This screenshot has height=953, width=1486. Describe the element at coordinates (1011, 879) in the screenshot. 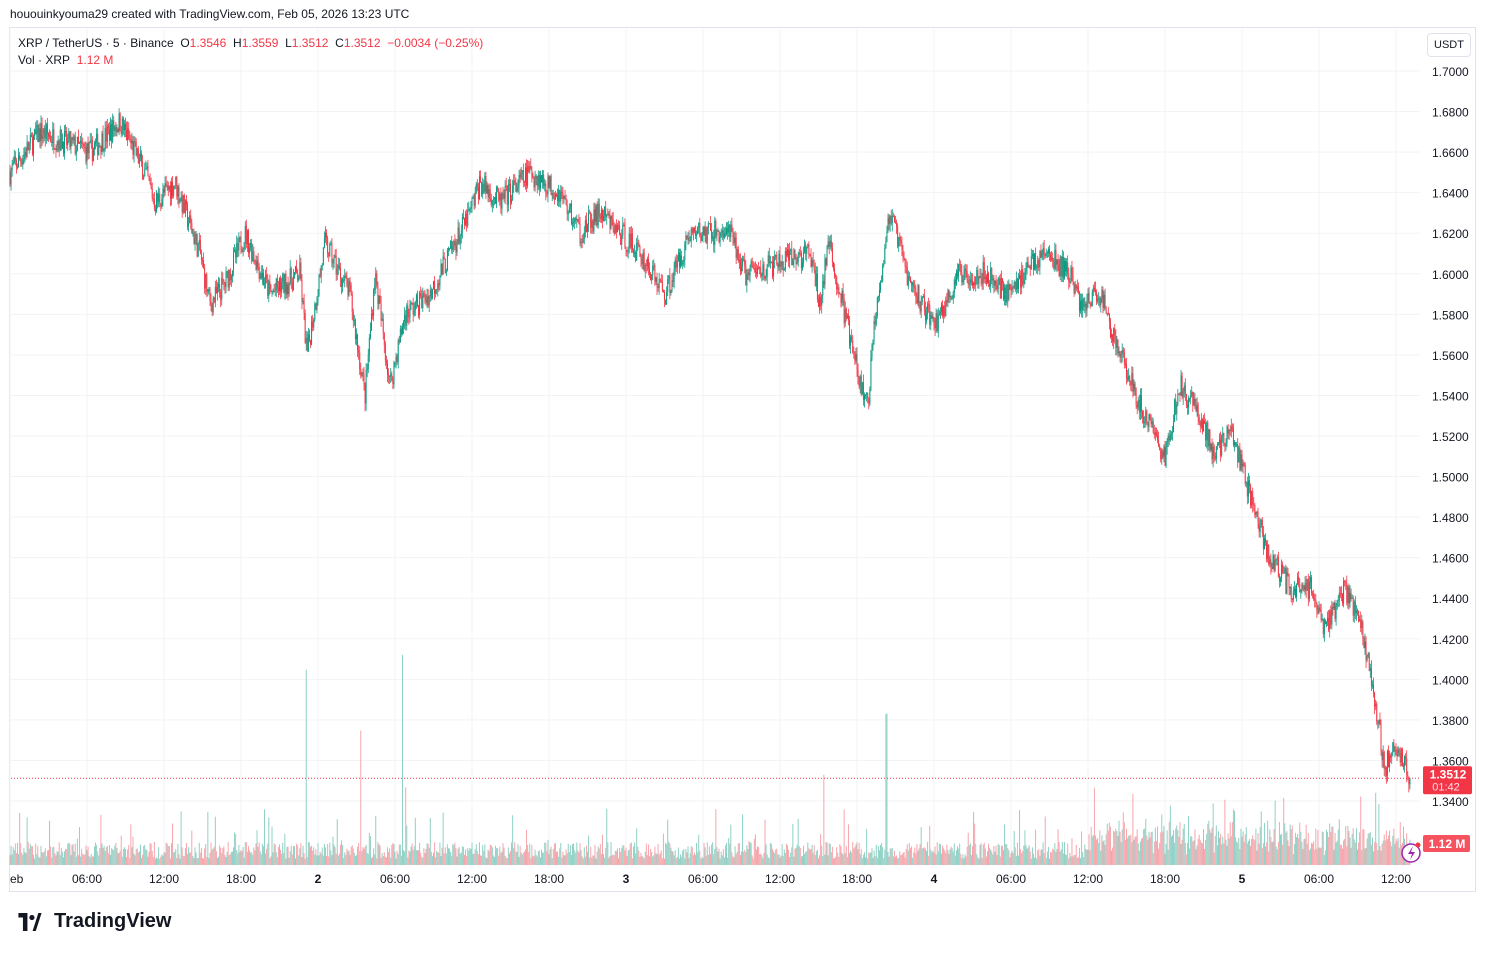

I see `time-tick-label: 06:00` at that location.